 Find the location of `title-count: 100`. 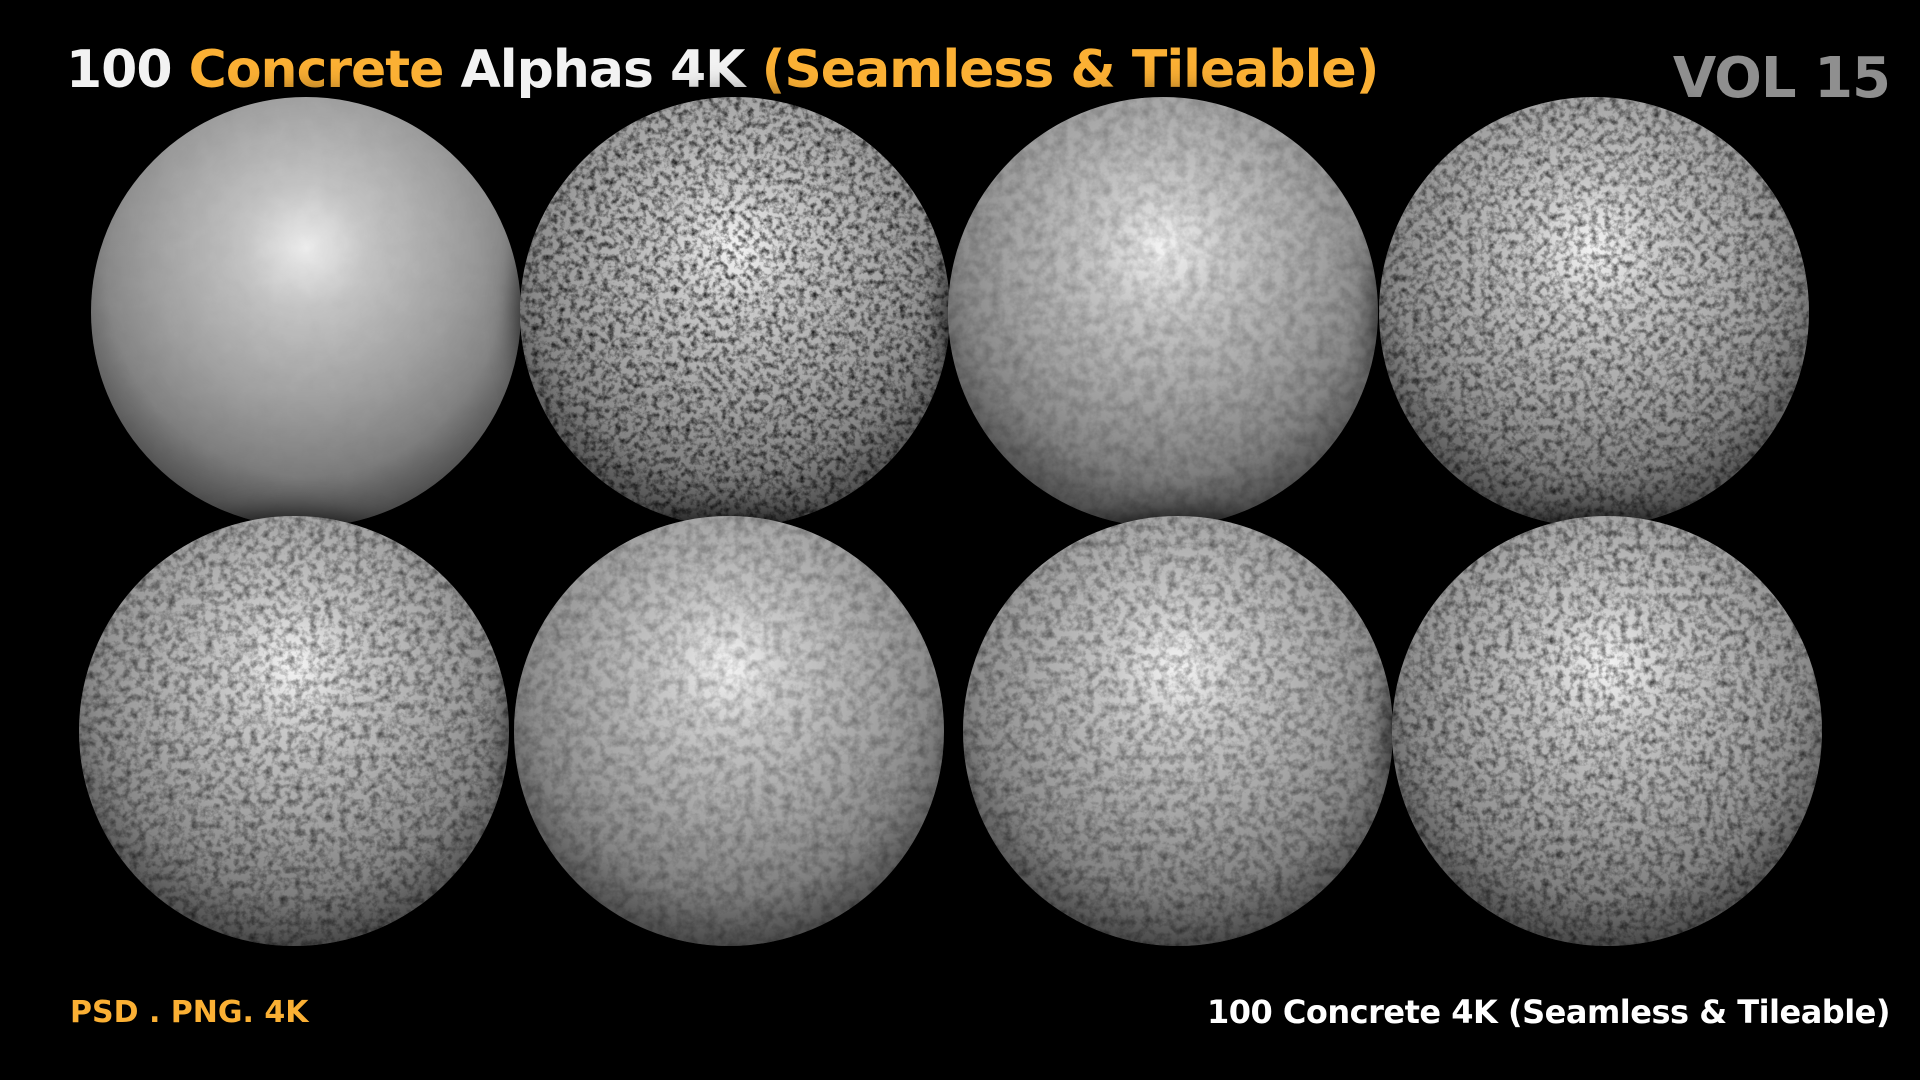

title-count: 100 is located at coordinates (127, 70).